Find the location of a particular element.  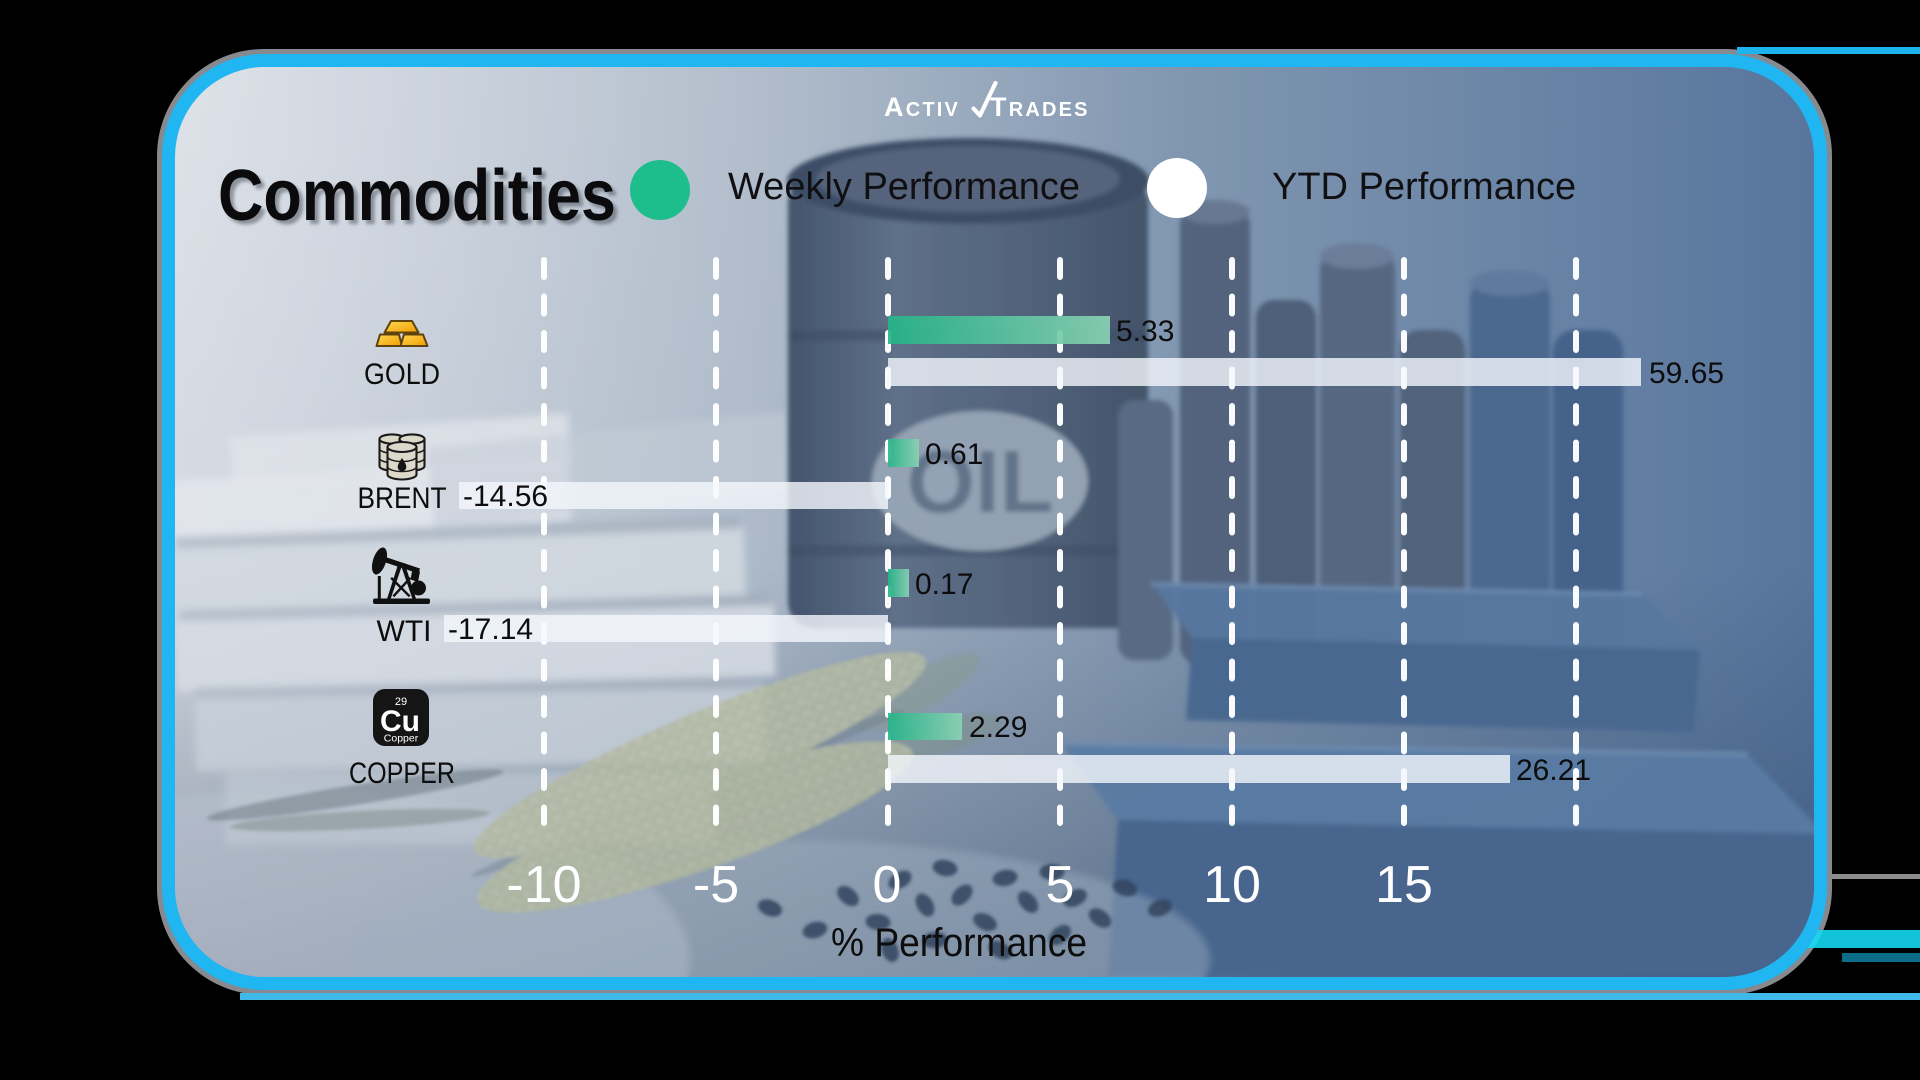

svg-text: % Performance is located at coordinates (959, 943).